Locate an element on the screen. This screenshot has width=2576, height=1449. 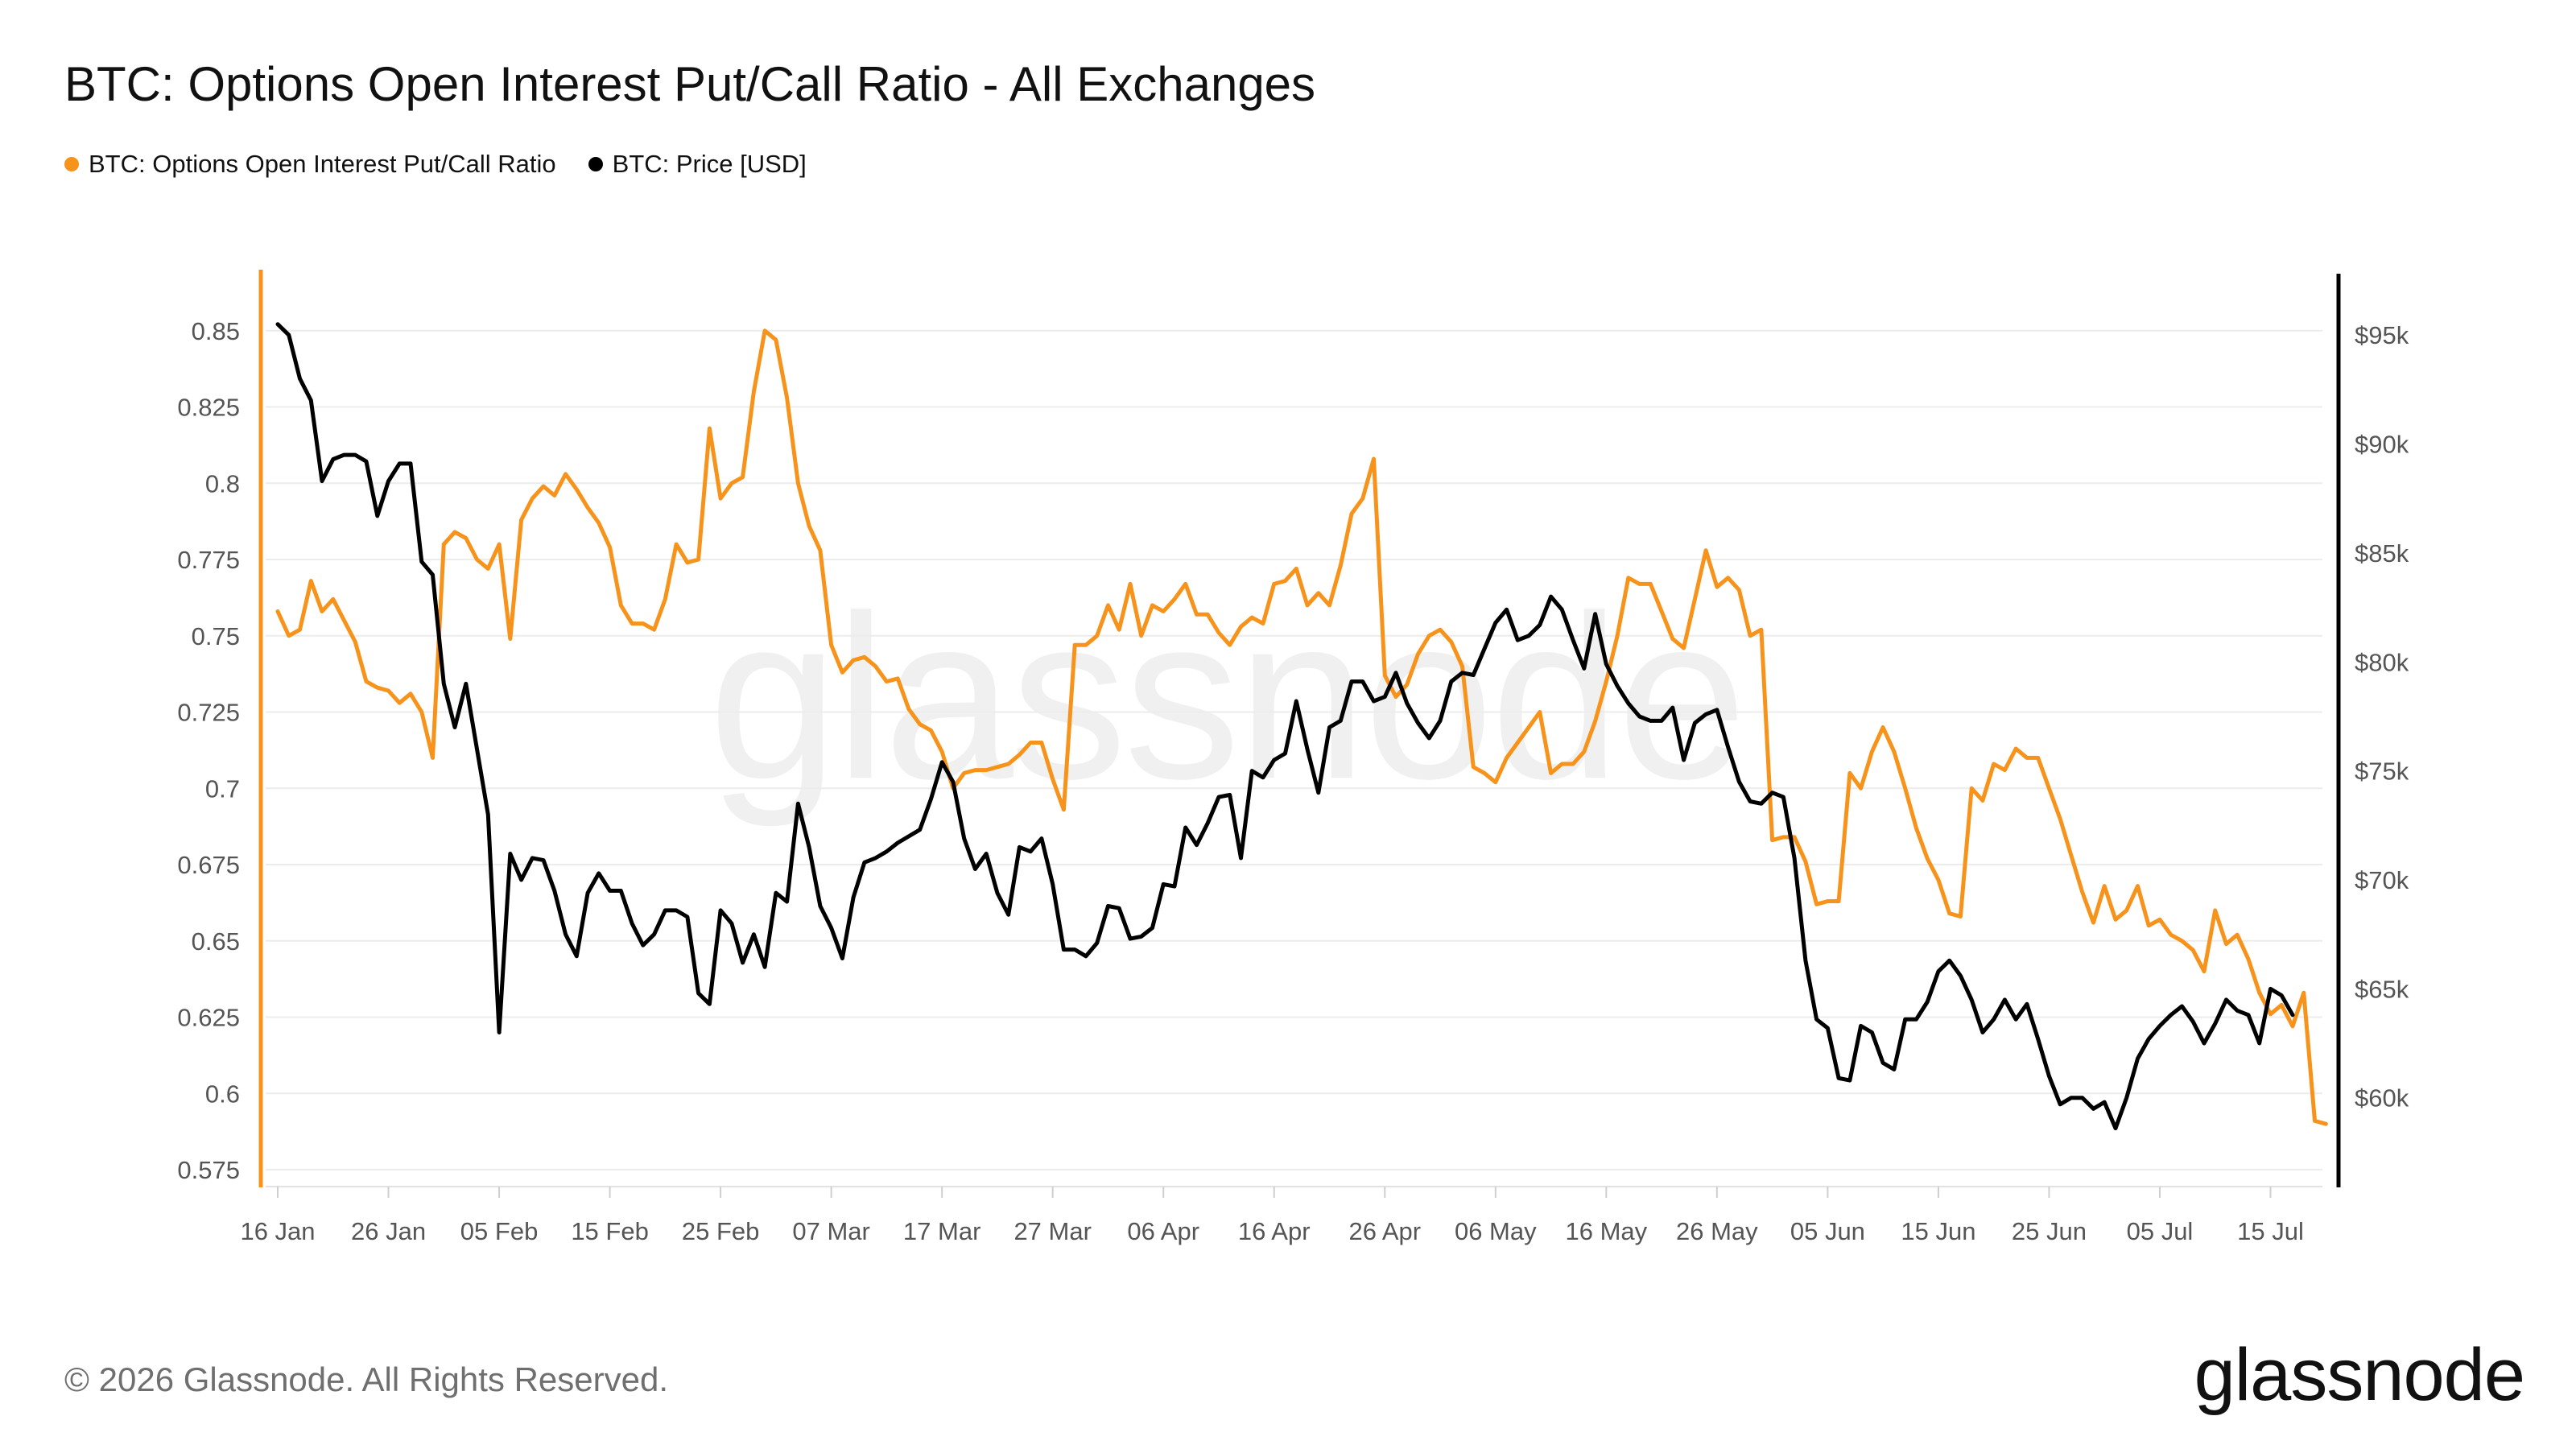
copyright-text: © 2026 Glassnode. All Rights Reserved. is located at coordinates (366, 1379).